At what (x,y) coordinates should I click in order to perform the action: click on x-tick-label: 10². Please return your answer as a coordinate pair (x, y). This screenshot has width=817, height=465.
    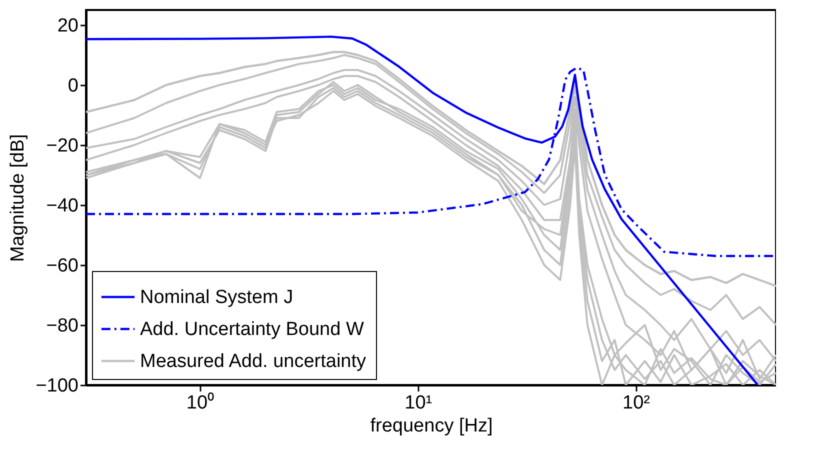
    Looking at the image, I should click on (636, 403).